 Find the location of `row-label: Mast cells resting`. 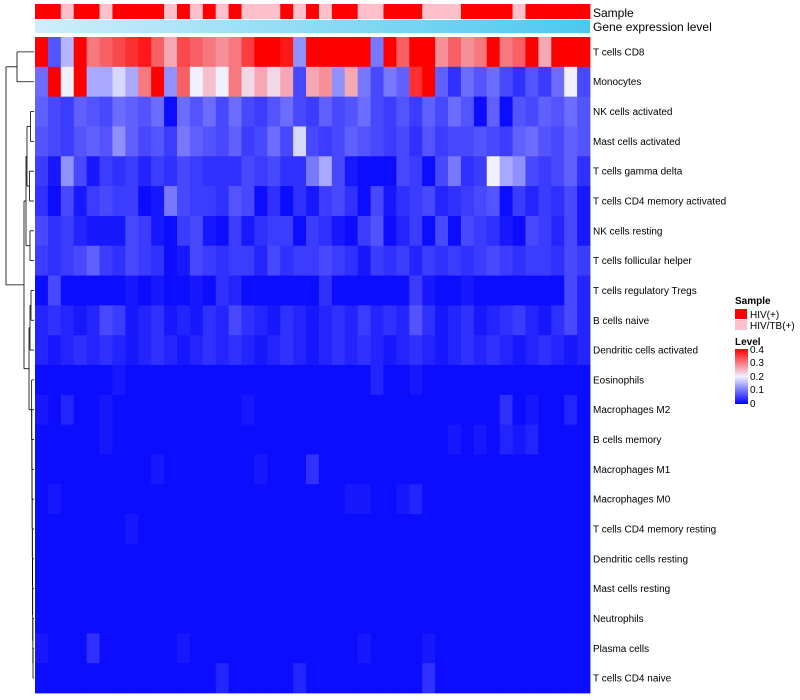

row-label: Mast cells resting is located at coordinates (631, 589).